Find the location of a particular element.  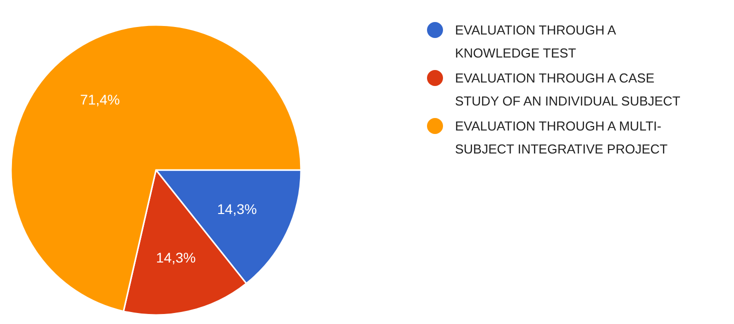

legend-label: EVALUATION THROUGH A MULTI-SUBJECT INTEGRATIVE PROJECT is located at coordinates (561, 137).